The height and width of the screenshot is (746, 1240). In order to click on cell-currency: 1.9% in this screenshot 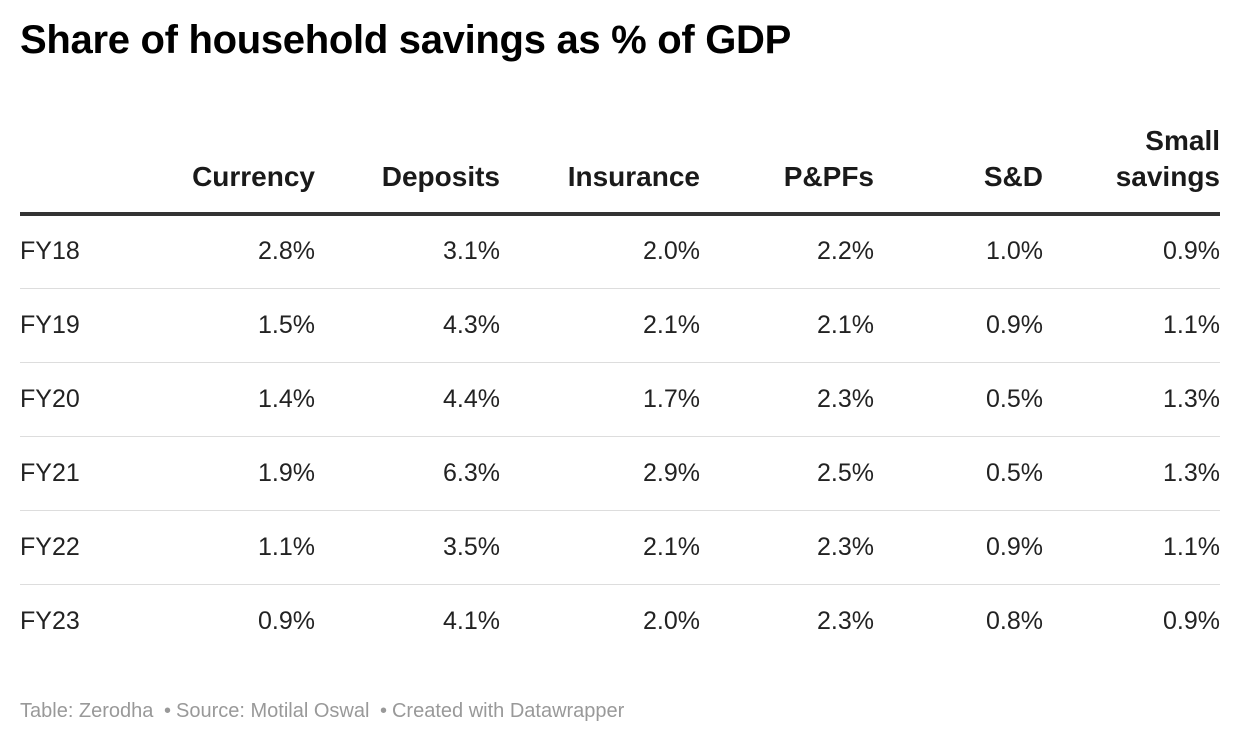, I will do `click(217, 473)`.